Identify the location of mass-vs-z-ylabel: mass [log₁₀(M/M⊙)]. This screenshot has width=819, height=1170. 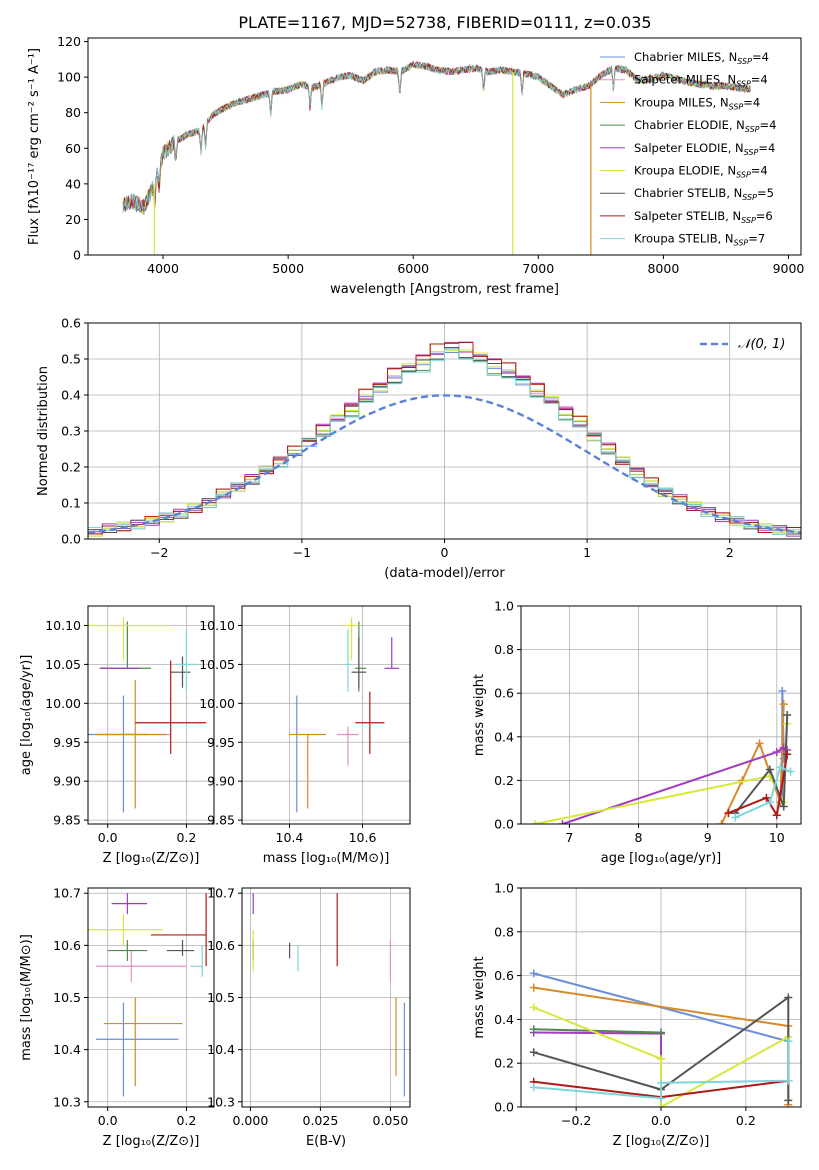
(26, 997).